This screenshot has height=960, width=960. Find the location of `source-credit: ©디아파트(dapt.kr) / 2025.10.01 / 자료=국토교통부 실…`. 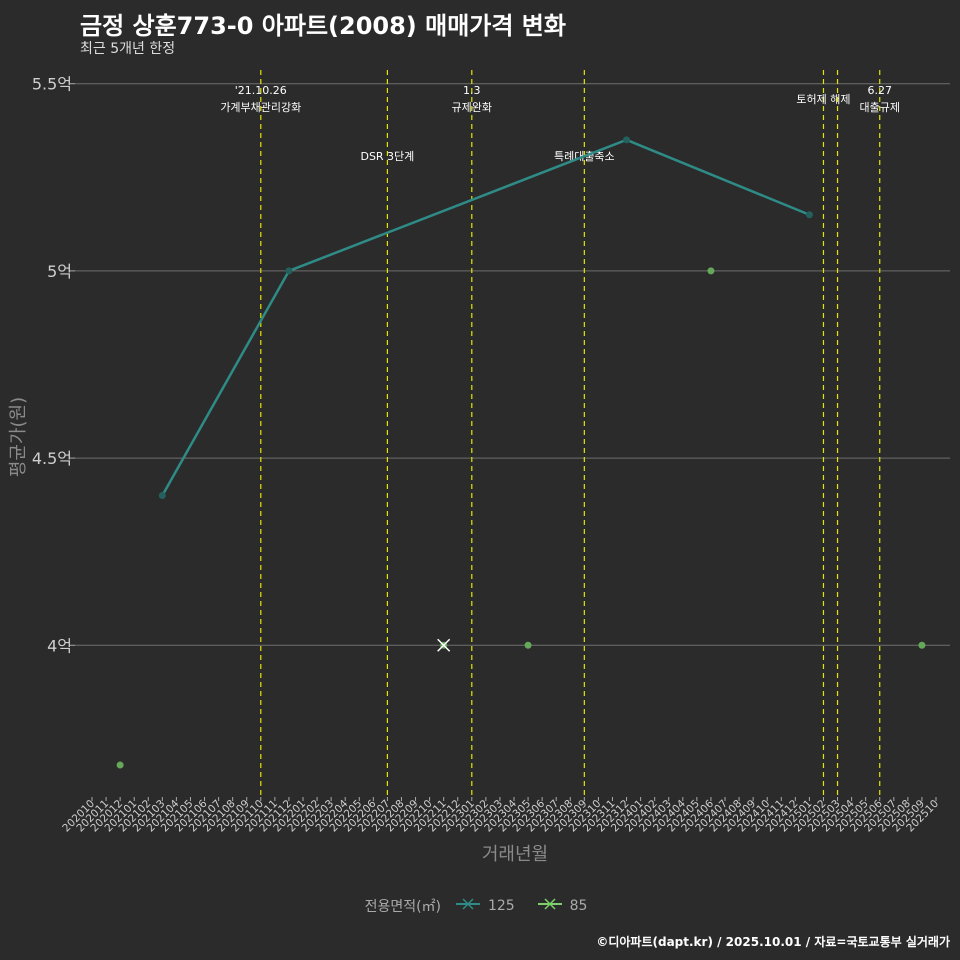

source-credit: ©디아파트(dapt.kr) / 2025.10.01 / 자료=국토교통부 실… is located at coordinates (773, 942).